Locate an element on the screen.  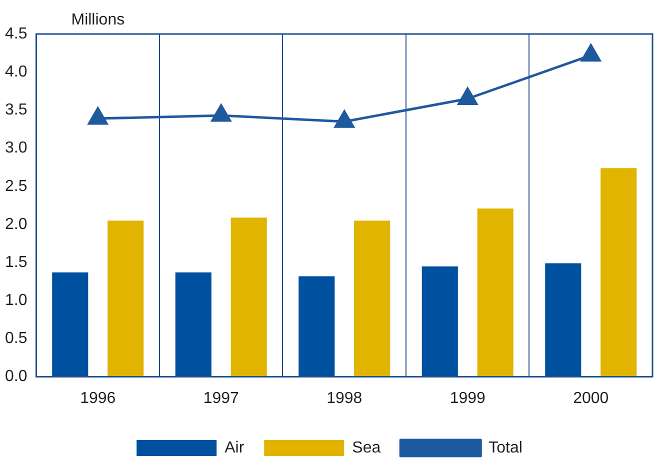
x-tick-label: 1997 is located at coordinates (221, 398).